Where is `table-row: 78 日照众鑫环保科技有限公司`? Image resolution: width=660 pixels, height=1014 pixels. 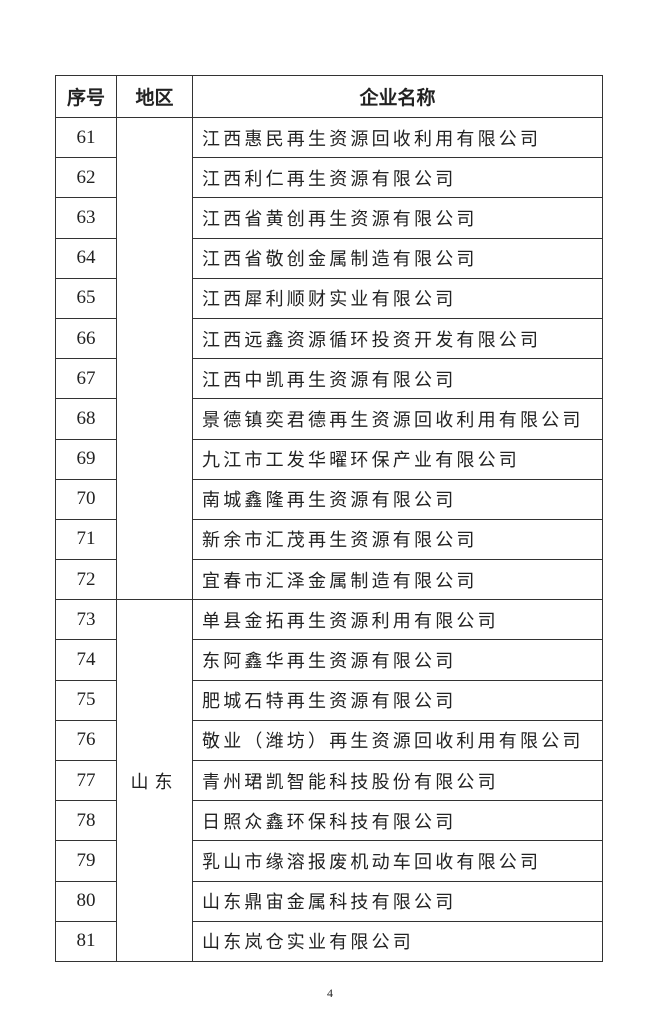 table-row: 78 日照众鑫环保科技有限公司 is located at coordinates (329, 821).